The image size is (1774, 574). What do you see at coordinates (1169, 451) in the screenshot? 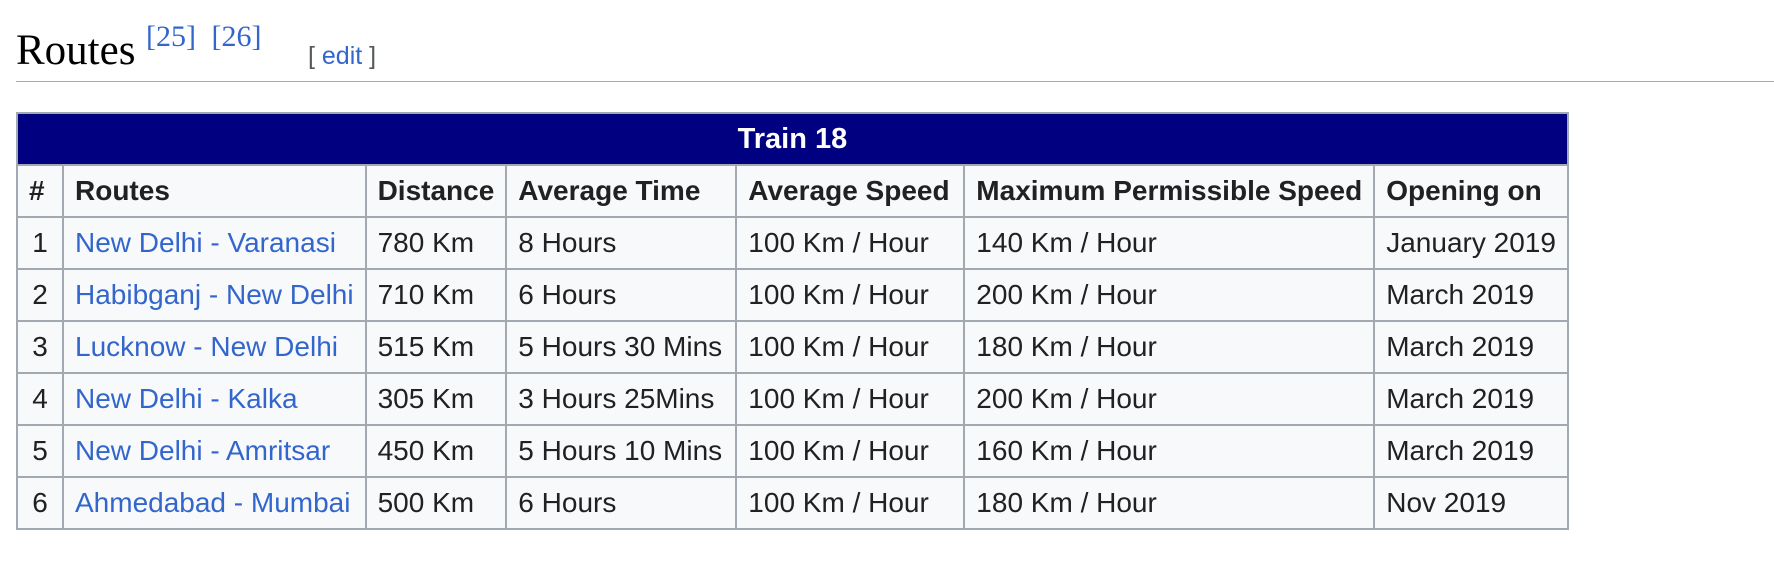
I see `max-speed-cell: 160 Km / Hour` at bounding box center [1169, 451].